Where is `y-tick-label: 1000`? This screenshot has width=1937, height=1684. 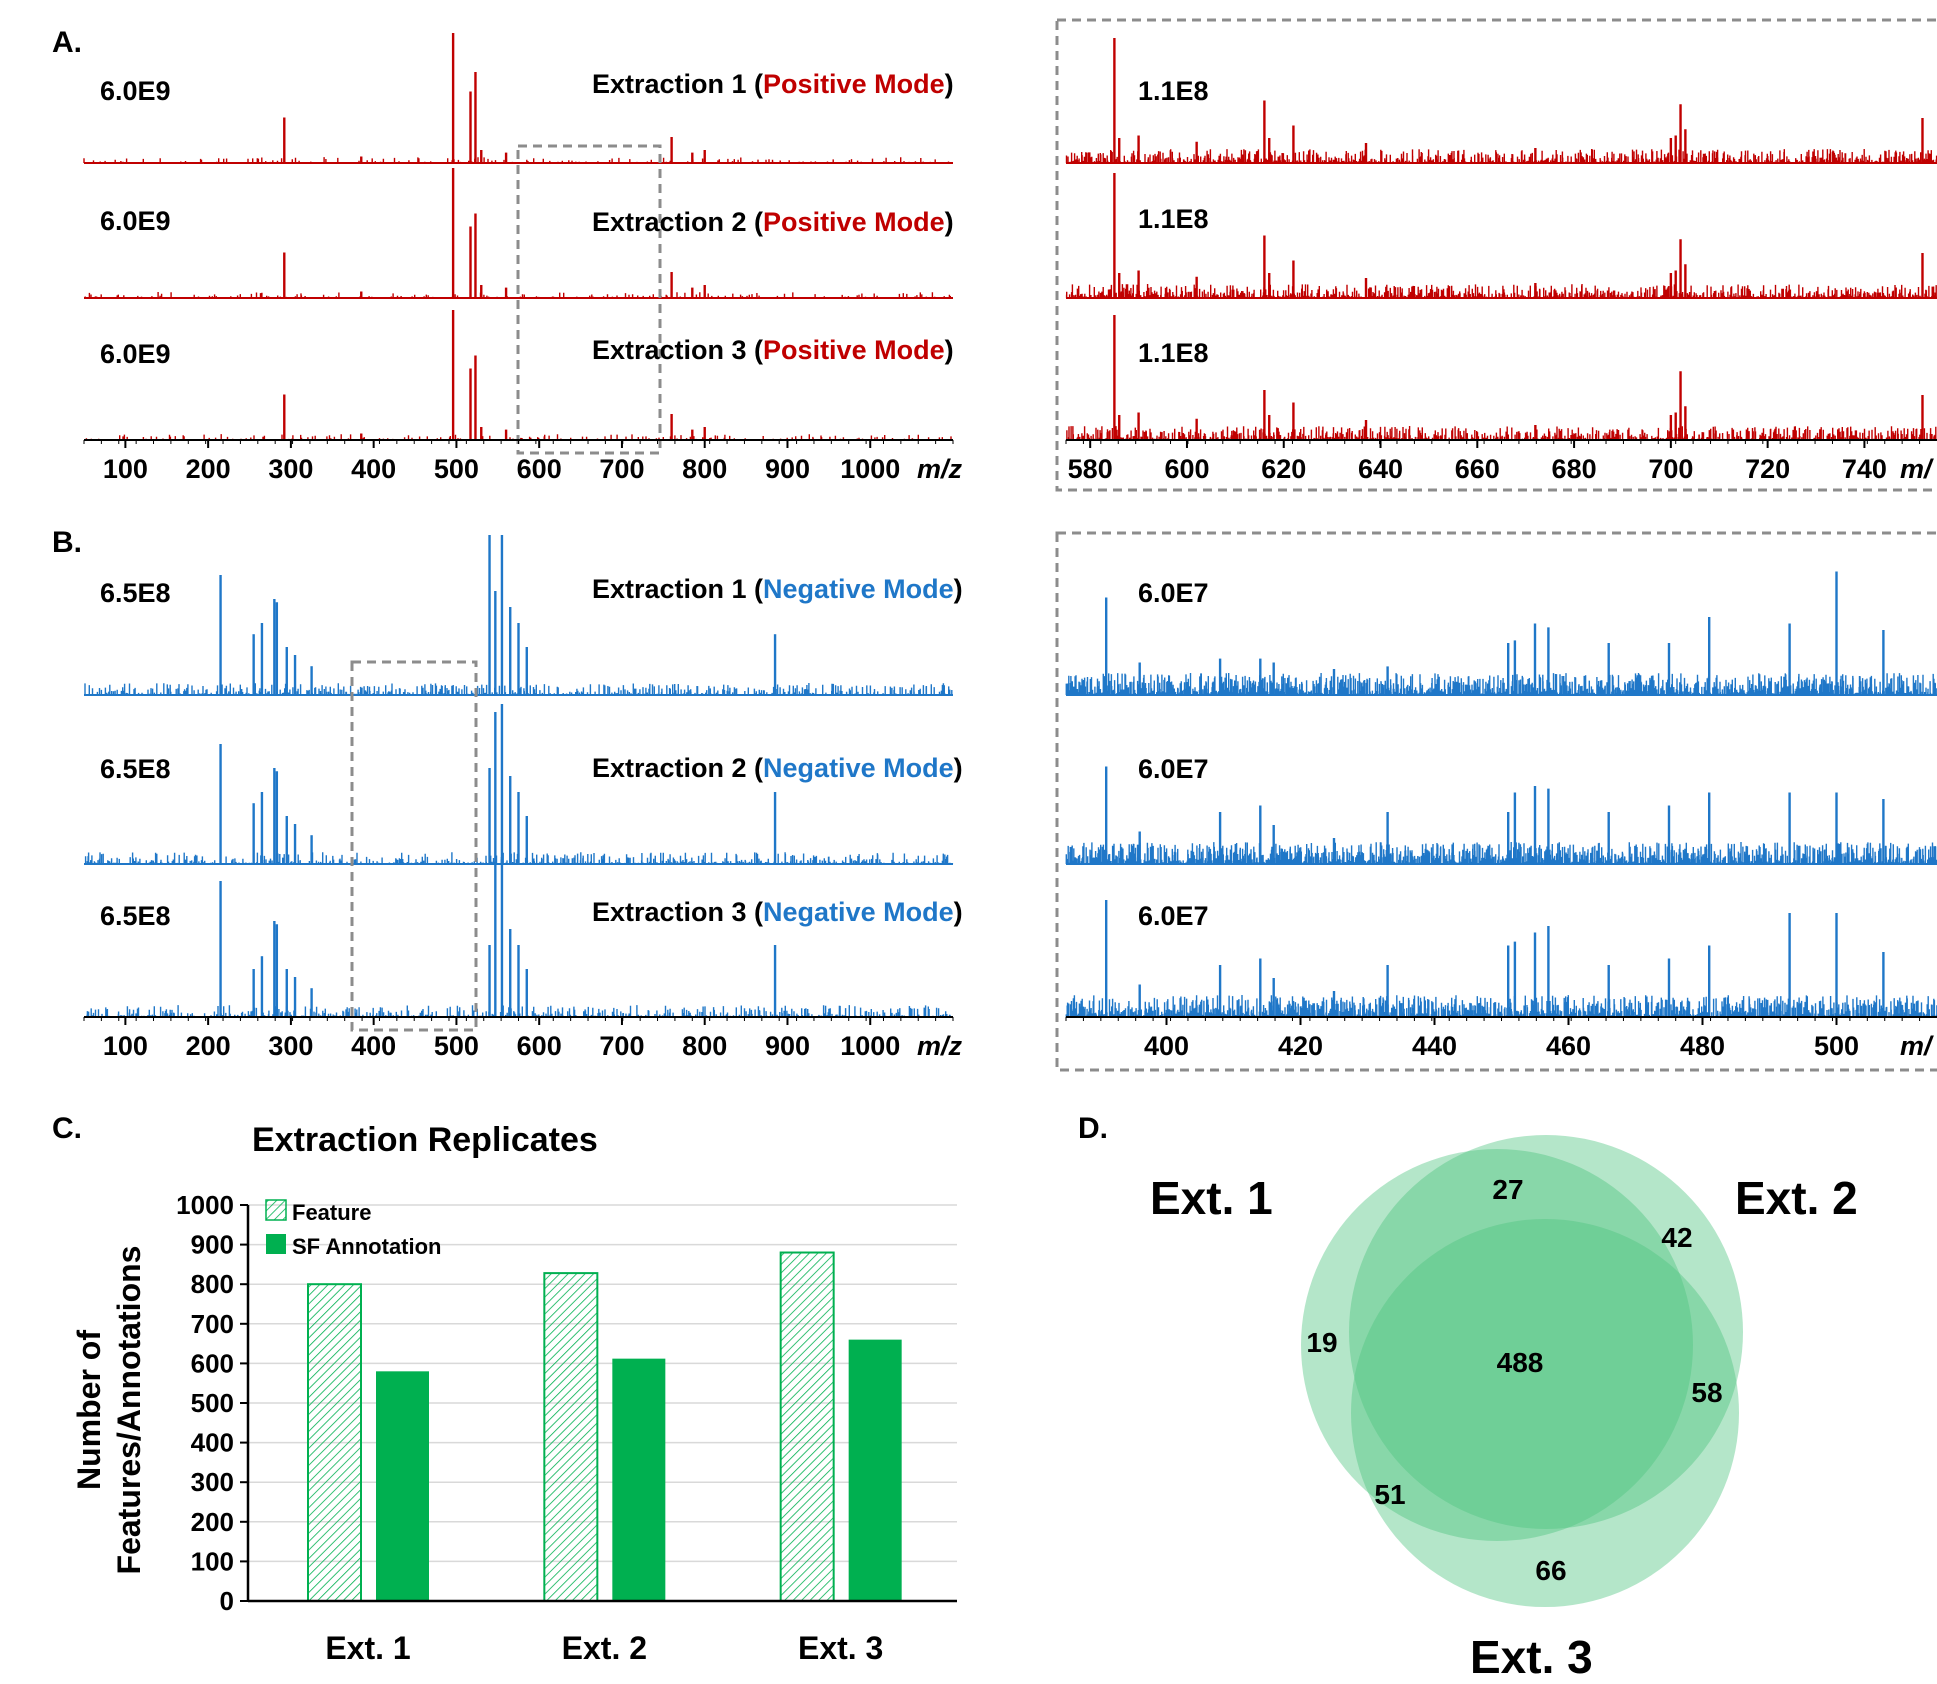
y-tick-label: 1000 is located at coordinates (205, 1205).